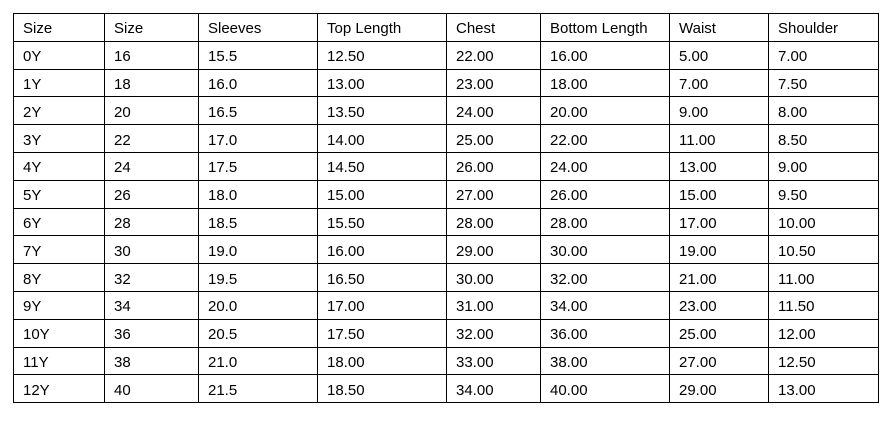  What do you see at coordinates (258, 138) in the screenshot?
I see `table-cell: 17.0` at bounding box center [258, 138].